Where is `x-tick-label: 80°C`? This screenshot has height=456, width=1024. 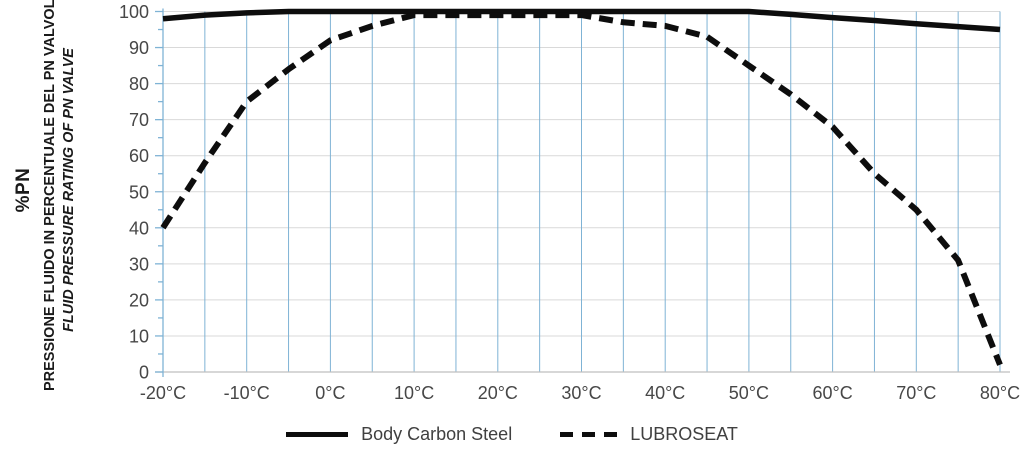
x-tick-label: 80°C is located at coordinates (1000, 393).